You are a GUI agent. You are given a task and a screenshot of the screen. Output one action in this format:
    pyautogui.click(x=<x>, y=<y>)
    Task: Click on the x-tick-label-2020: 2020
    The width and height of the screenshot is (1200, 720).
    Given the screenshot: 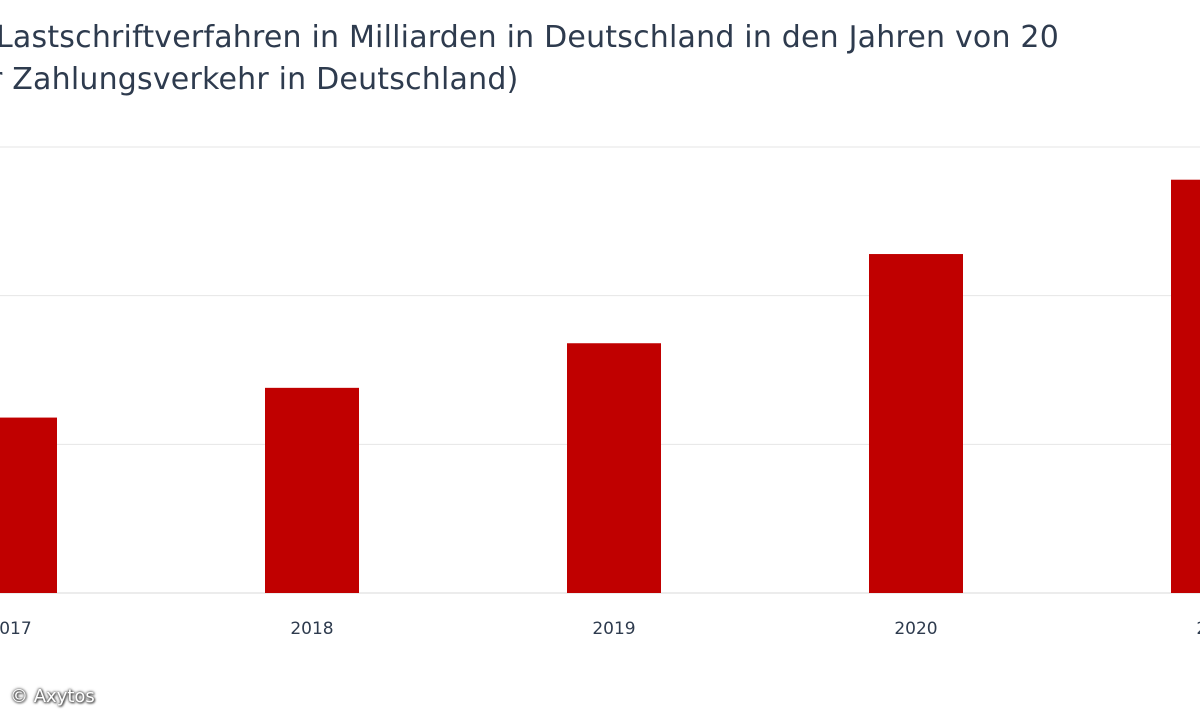 What is the action you would take?
    pyautogui.click(x=915, y=629)
    